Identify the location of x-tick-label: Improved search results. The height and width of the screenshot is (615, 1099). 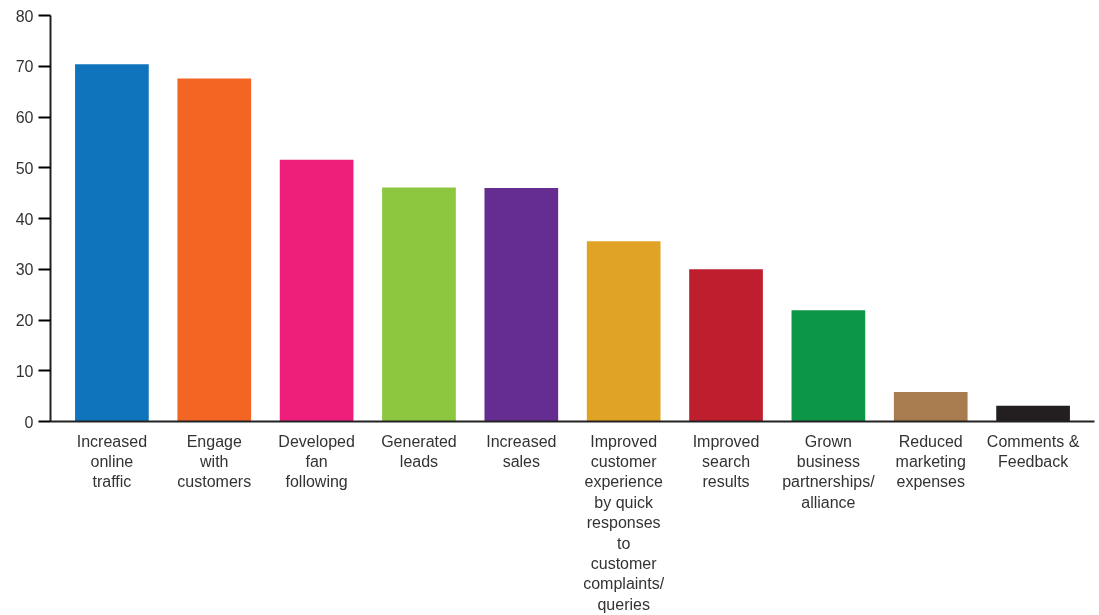
(726, 461).